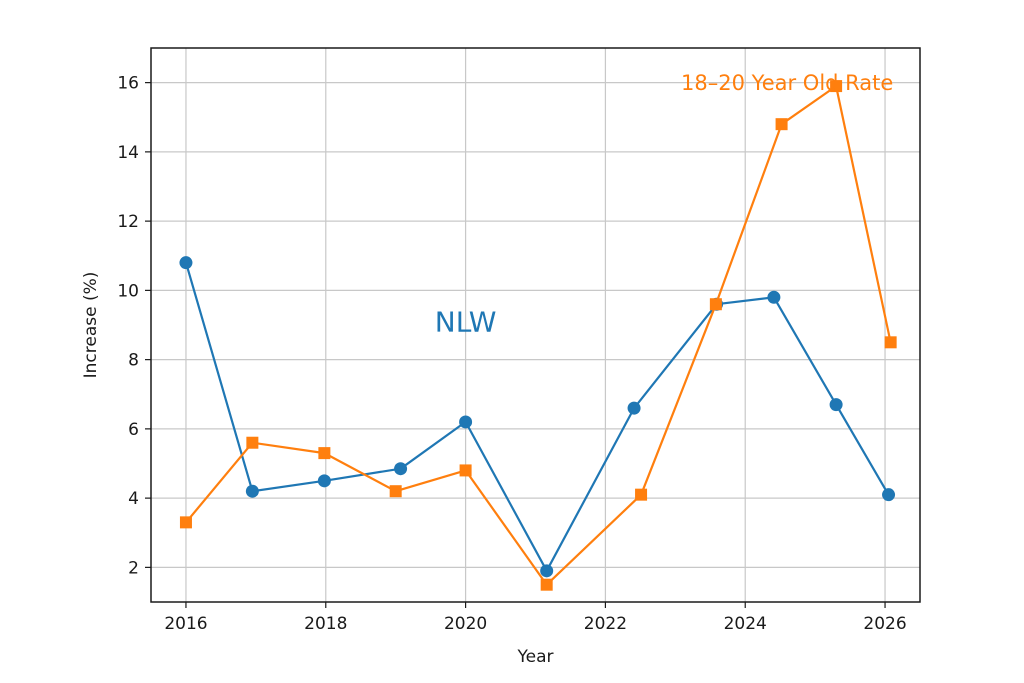 This screenshot has width=1024, height=683. What do you see at coordinates (128, 222) in the screenshot?
I see `y-tick-label: 12` at bounding box center [128, 222].